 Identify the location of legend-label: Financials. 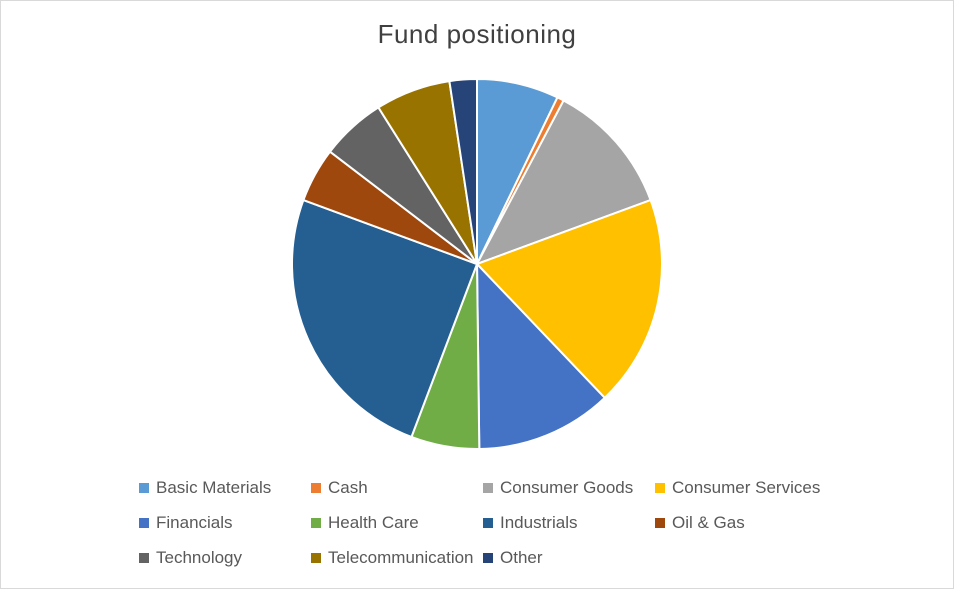
(194, 522).